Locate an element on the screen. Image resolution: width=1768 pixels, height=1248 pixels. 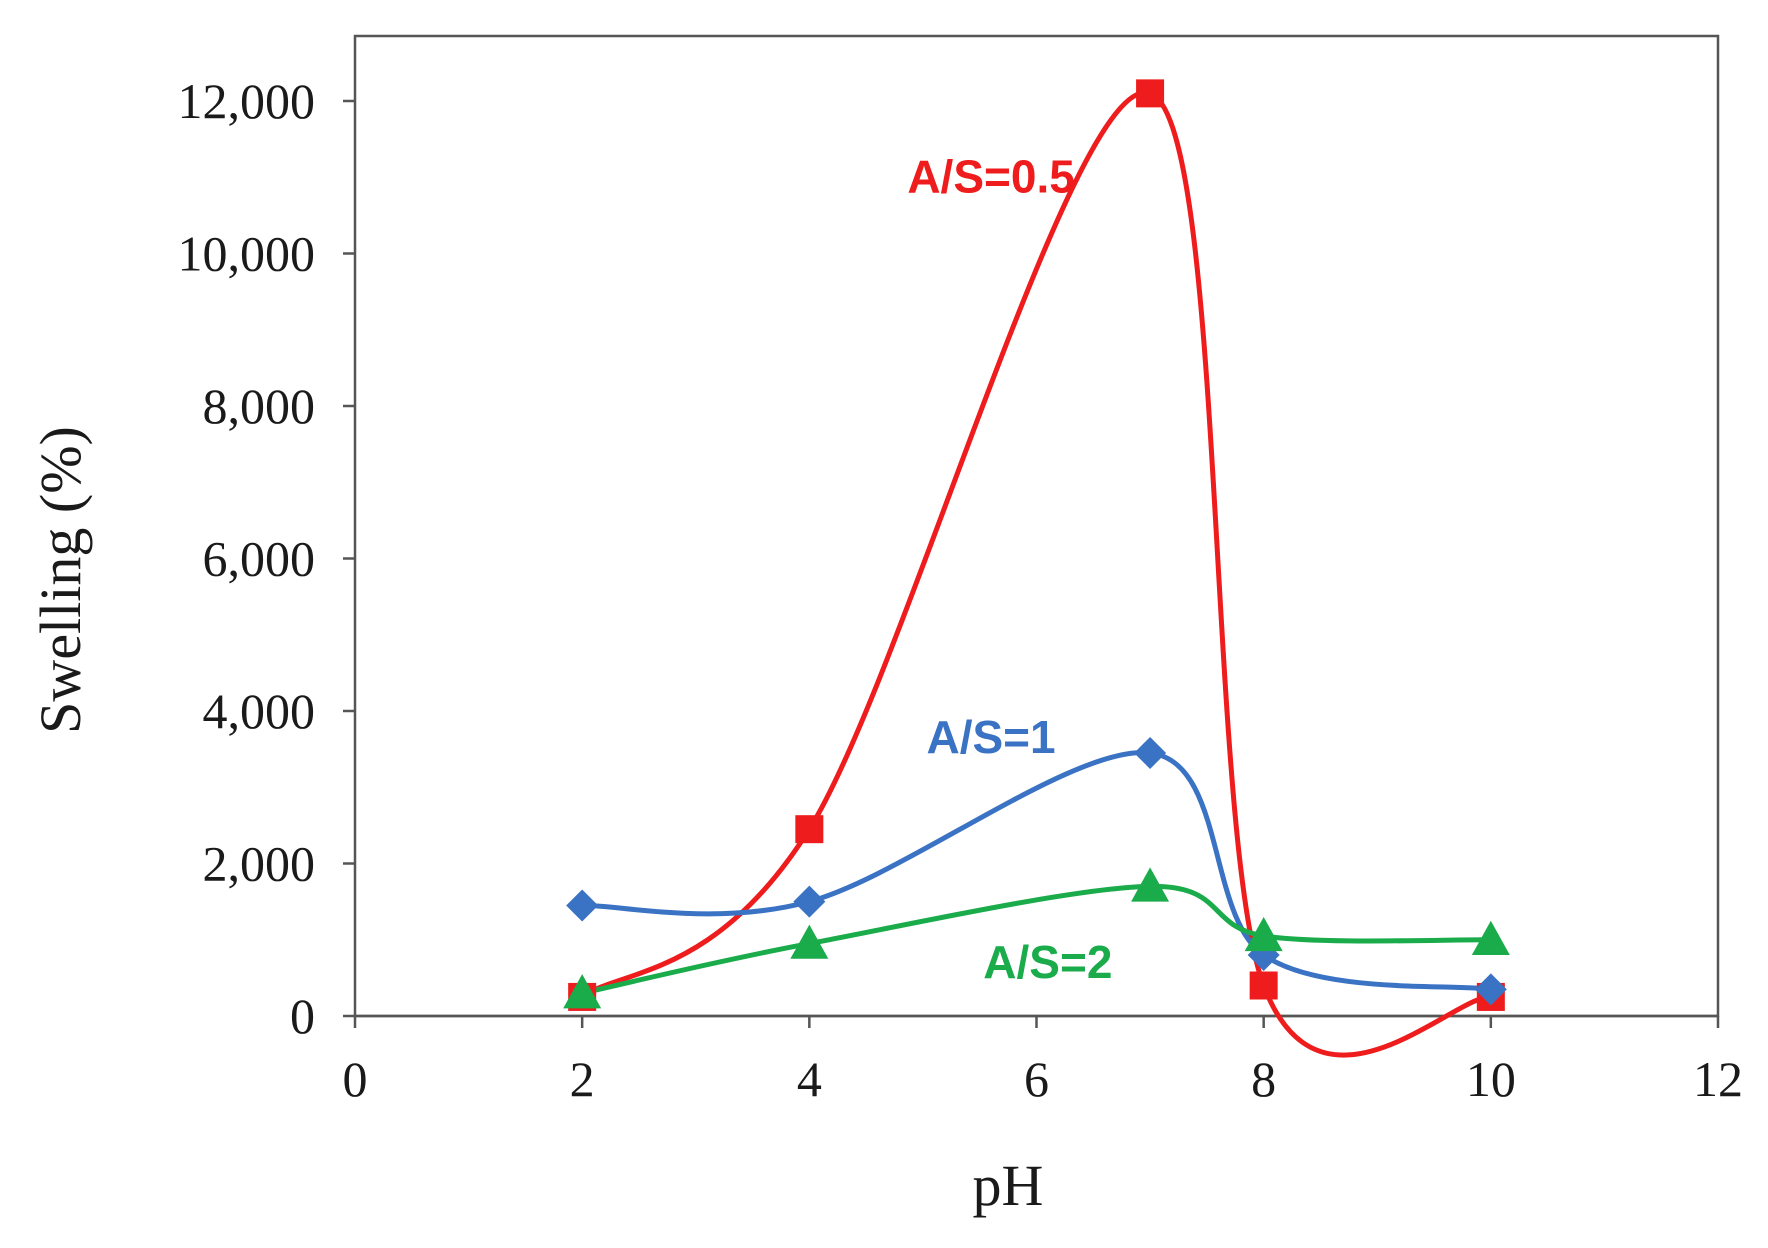
series-label-a-s-2: A/S=2 is located at coordinates (1047, 962).